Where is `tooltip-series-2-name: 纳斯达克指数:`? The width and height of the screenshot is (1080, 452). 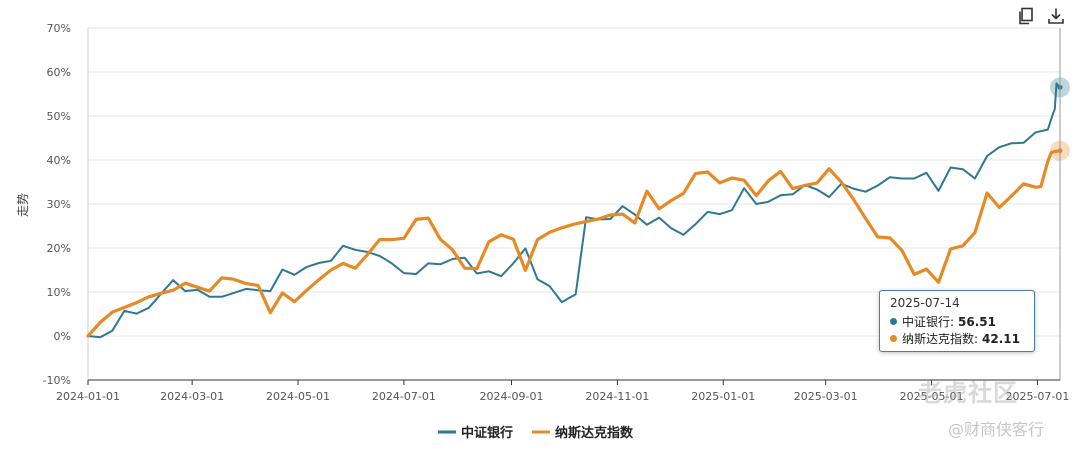
tooltip-series-2-name: 纳斯达克指数: is located at coordinates (940, 339).